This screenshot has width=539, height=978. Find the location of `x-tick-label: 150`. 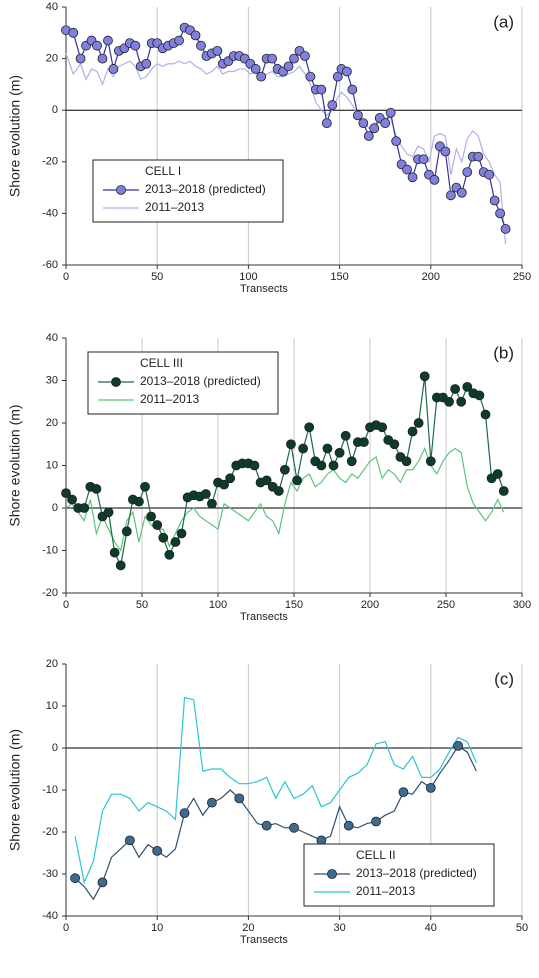

x-tick-label: 150 is located at coordinates (339, 277).